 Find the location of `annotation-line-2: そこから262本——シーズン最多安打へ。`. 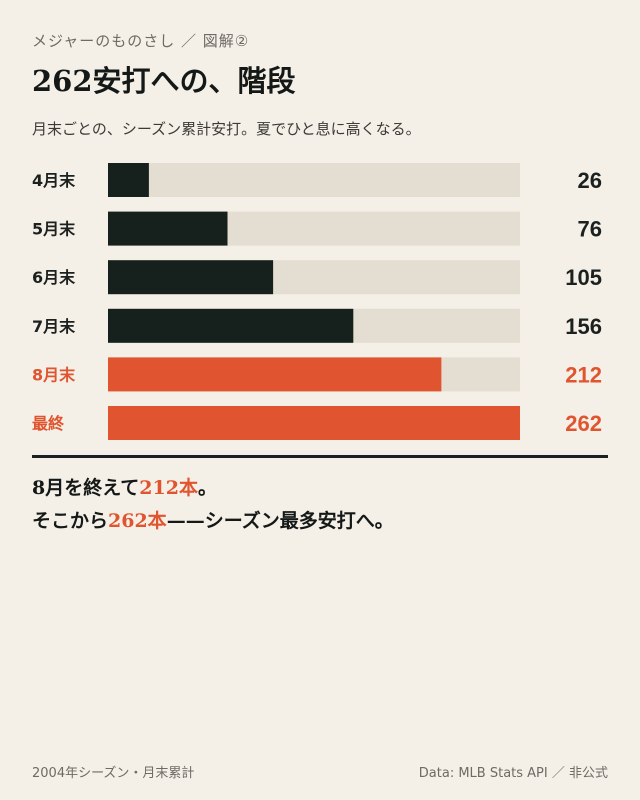

annotation-line-2: そこから262本——シーズン最多安打へ。 is located at coordinates (213, 521).